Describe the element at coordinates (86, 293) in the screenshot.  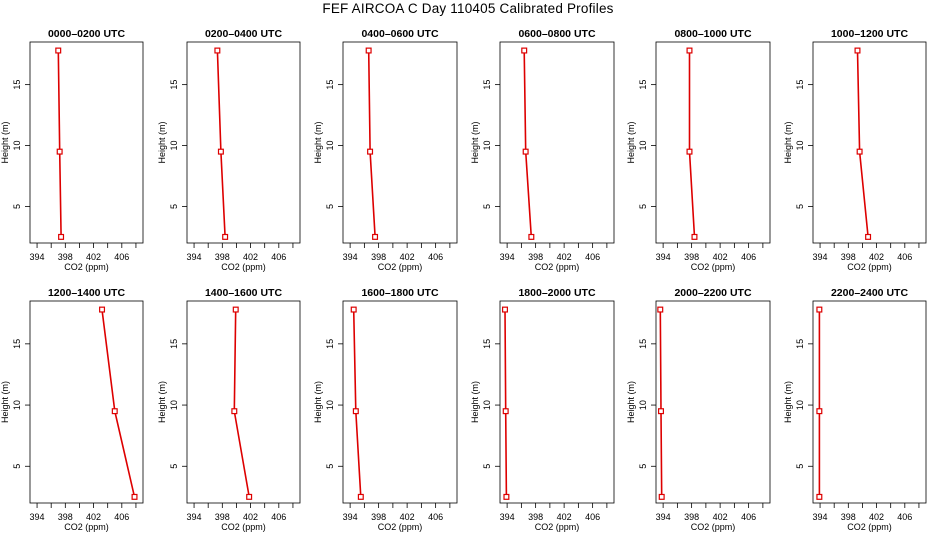
I see `panel-title: 1200–1400 UTC` at that location.